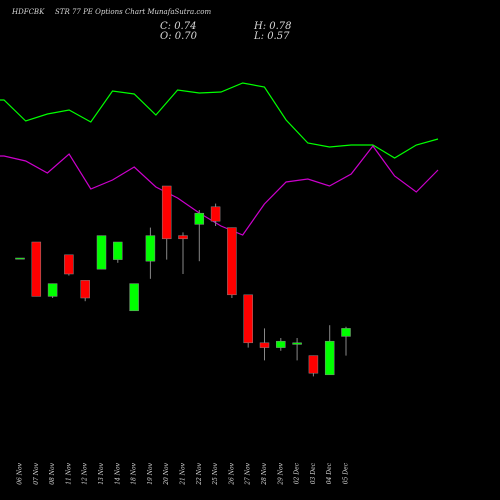 The image size is (500, 500). Describe the element at coordinates (273, 26) in the screenshot. I see `high-value: H: 0.78` at that location.